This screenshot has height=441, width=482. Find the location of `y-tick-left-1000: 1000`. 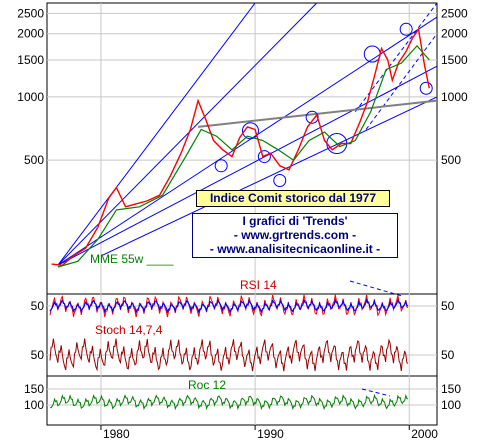

y-tick-left-1000: 1000 is located at coordinates (30, 97).